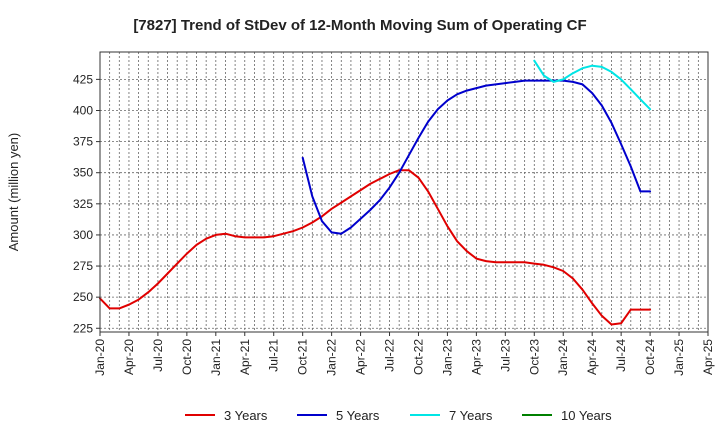 This screenshot has width=720, height=440. Describe the element at coordinates (83, 297) in the screenshot. I see `y-tick-label: 250` at that location.